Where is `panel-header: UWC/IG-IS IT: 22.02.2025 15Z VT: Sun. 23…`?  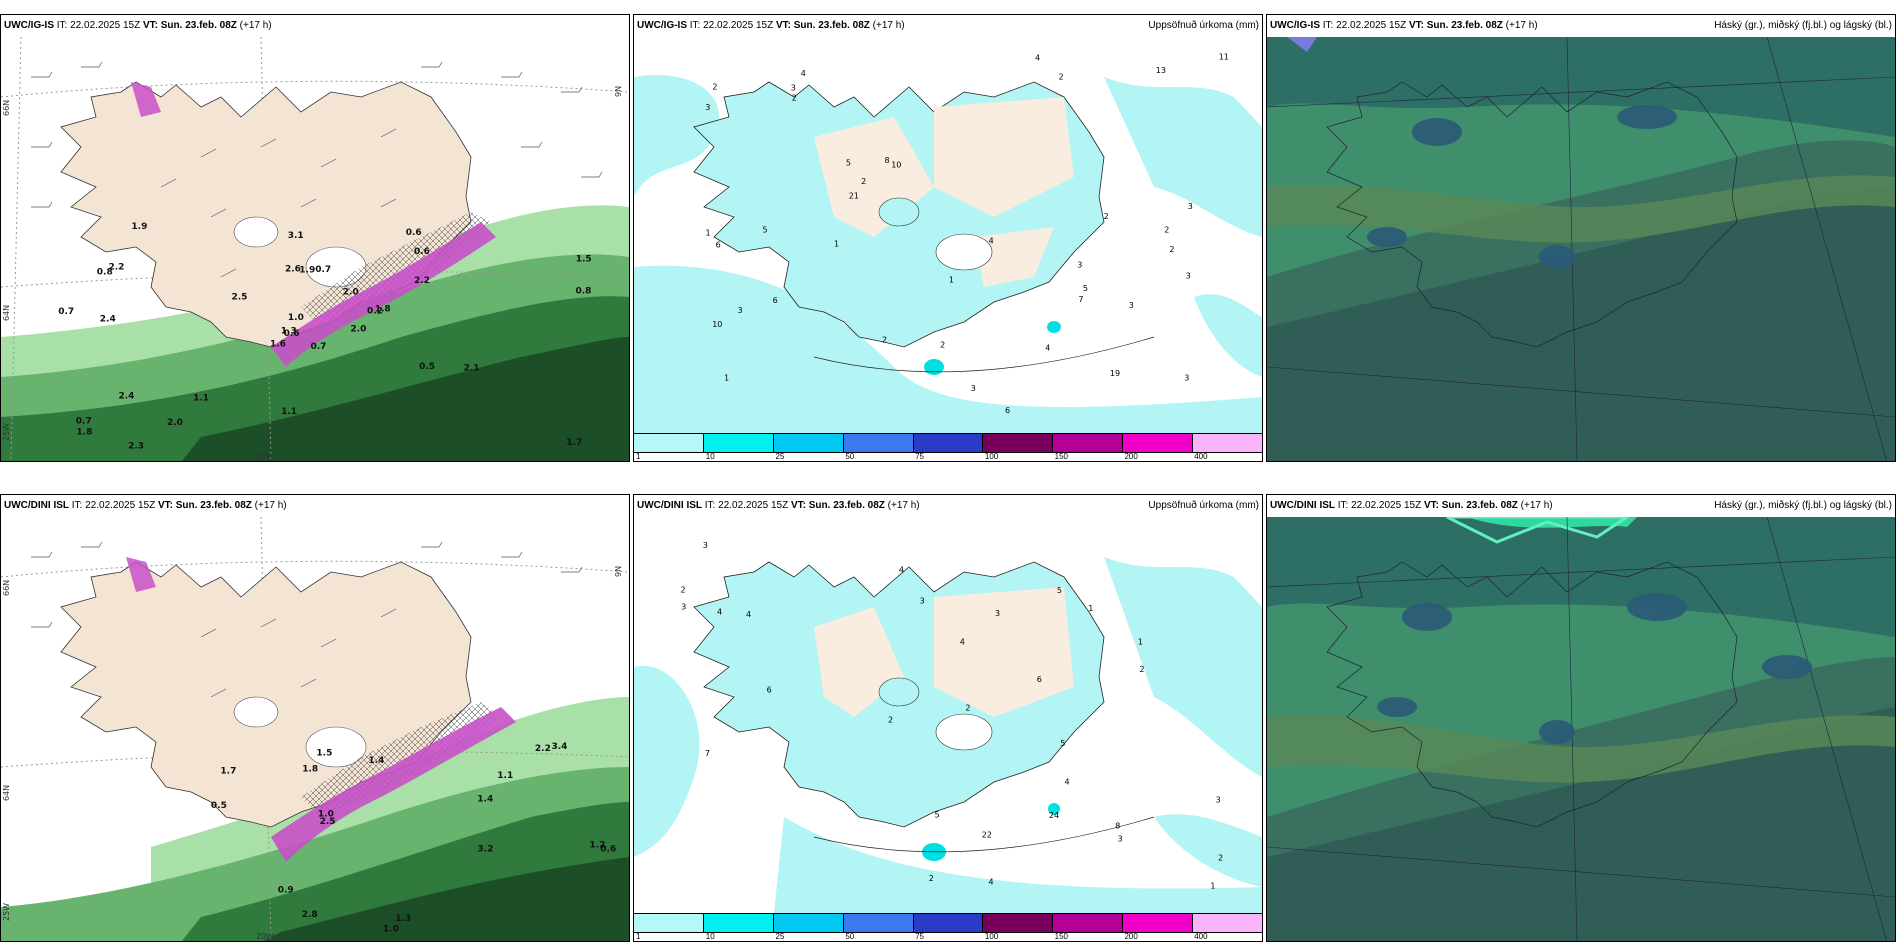 panel-header: UWC/IG-IS IT: 22.02.2025 15Z VT: Sun. 23… is located at coordinates (315, 26).